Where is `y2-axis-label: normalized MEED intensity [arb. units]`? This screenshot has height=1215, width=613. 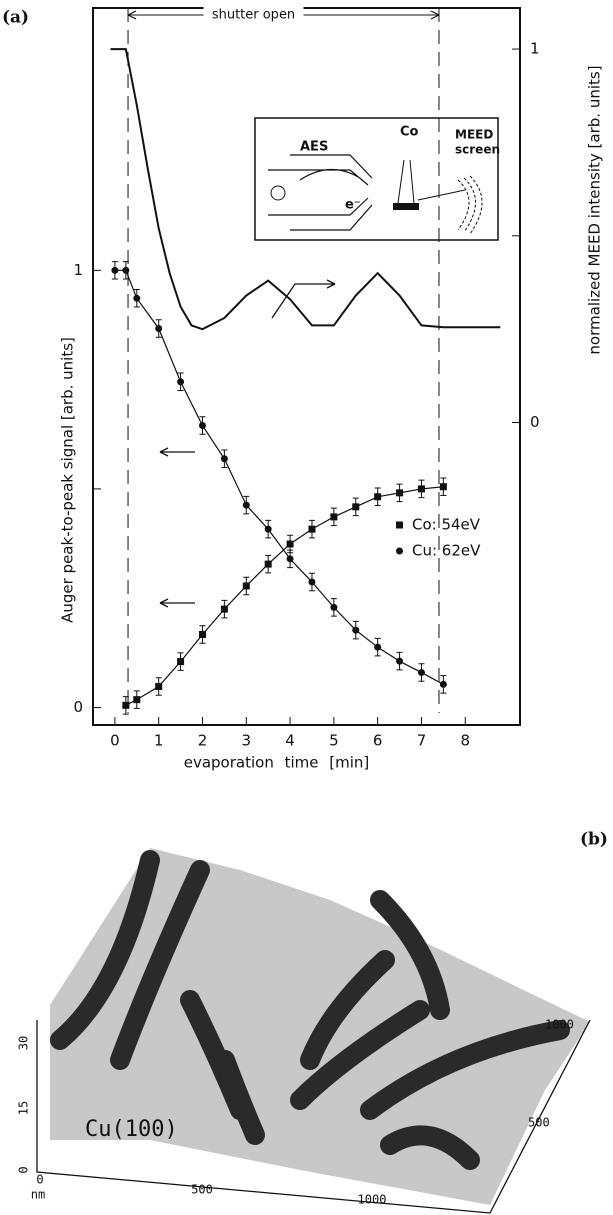
y2-axis-label: normalized MEED intensity [arb. units] is located at coordinates (595, 209).